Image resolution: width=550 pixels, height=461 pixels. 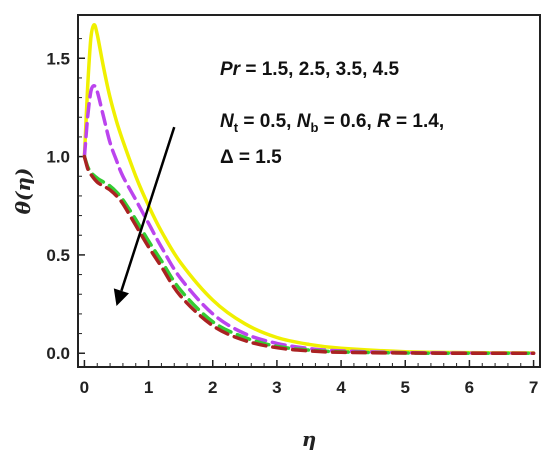 What do you see at coordinates (341, 387) in the screenshot?
I see `x-tick-label: 4` at bounding box center [341, 387].